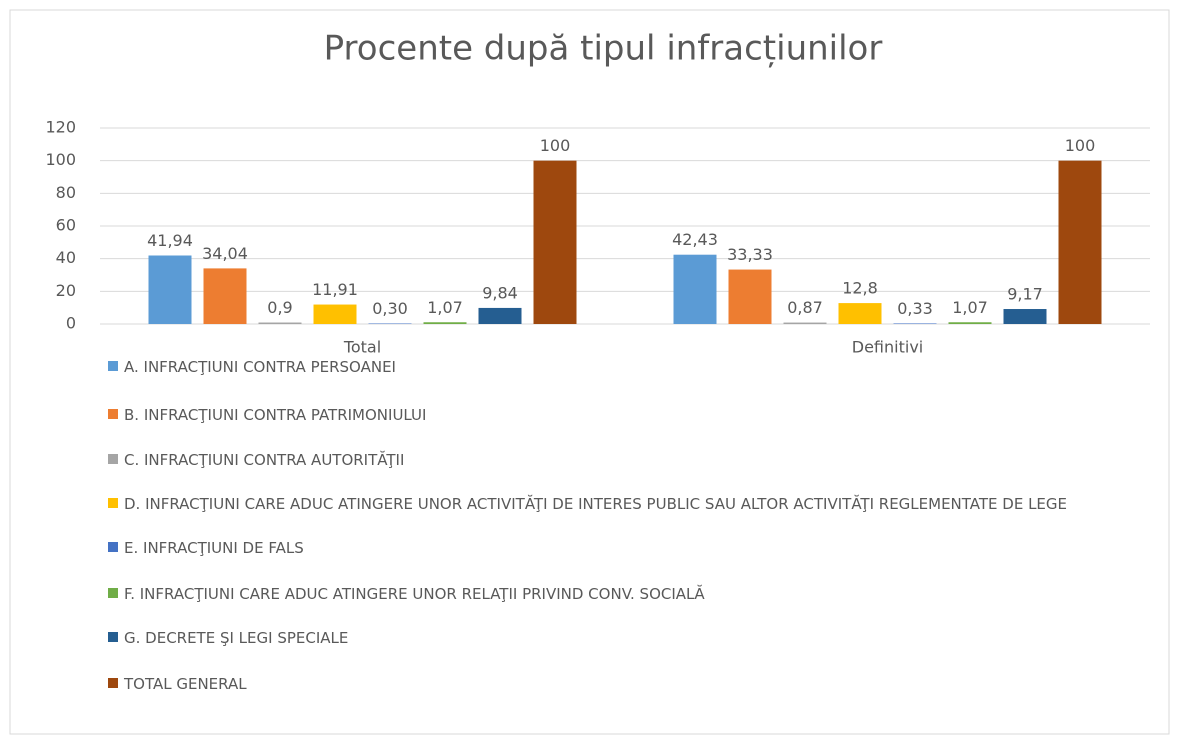 The image size is (1177, 736). What do you see at coordinates (66, 225) in the screenshot?
I see `y-tick-label: 60` at bounding box center [66, 225].